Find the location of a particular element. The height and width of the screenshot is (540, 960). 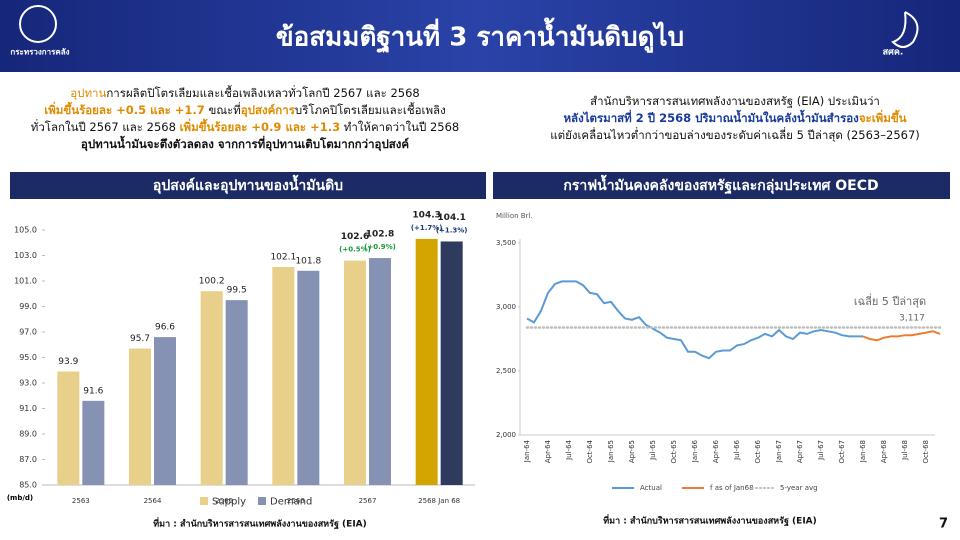

x-tick-label: Oct-64 is located at coordinates (590, 451).